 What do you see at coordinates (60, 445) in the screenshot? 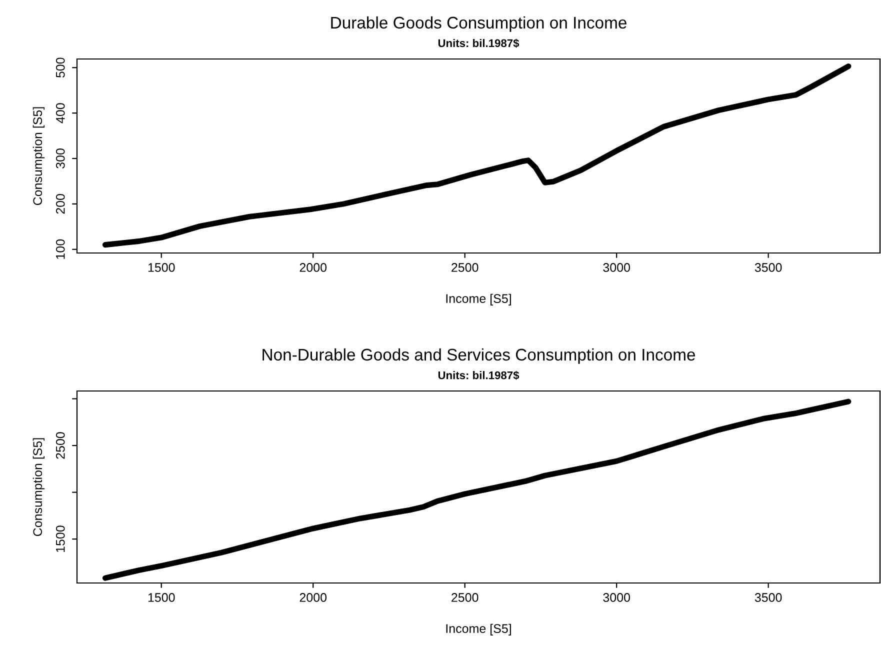
I see `y-tick-label: 2500` at bounding box center [60, 445].